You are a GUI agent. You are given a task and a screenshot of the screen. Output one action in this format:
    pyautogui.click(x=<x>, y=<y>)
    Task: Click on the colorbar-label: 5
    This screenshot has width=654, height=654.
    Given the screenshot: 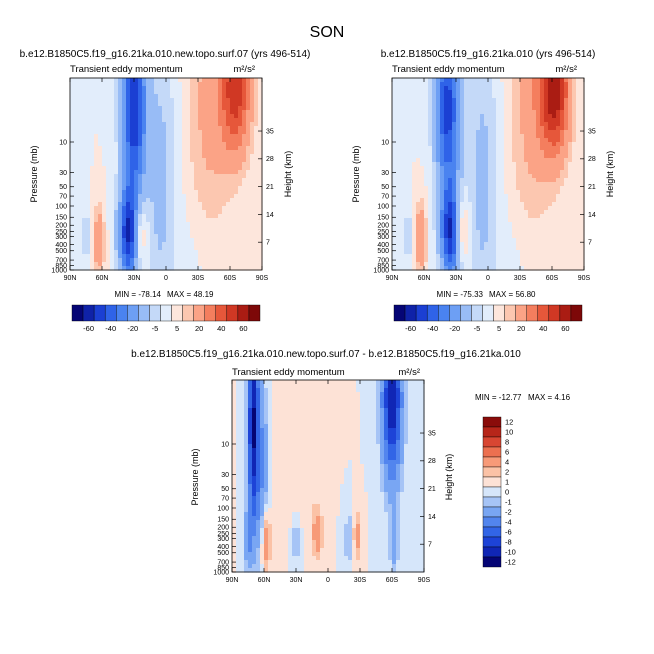 What is the action you would take?
    pyautogui.click(x=499, y=328)
    